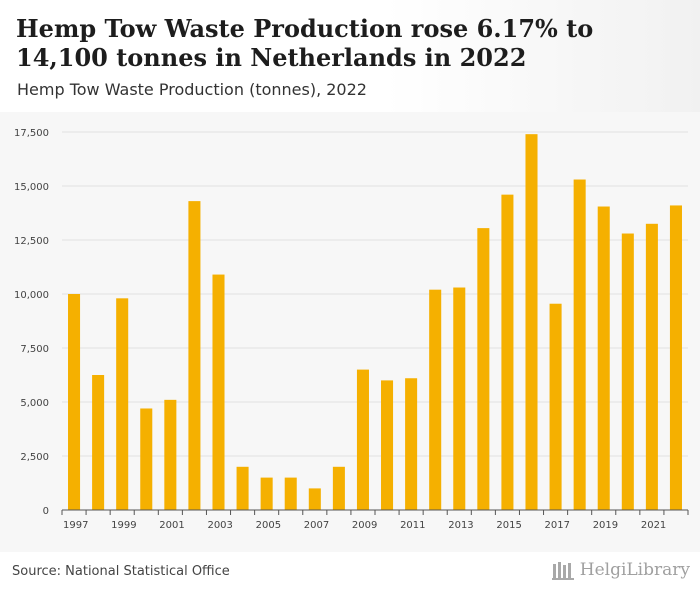 The height and width of the screenshot is (596, 700). I want to click on y-tick-label: 17,500, so click(31, 133).